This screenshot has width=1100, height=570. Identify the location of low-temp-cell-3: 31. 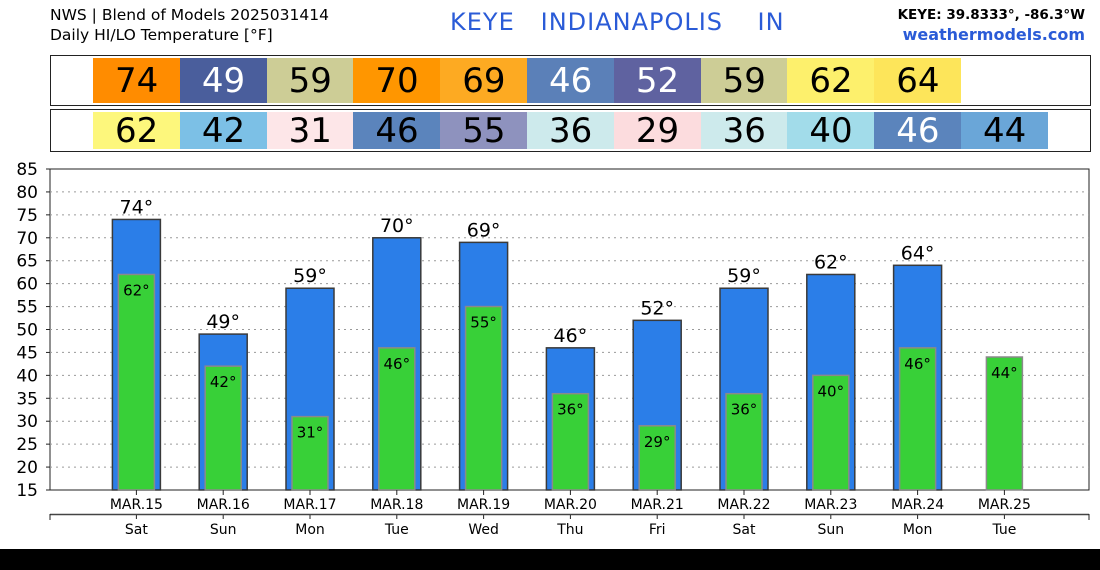
(310, 130).